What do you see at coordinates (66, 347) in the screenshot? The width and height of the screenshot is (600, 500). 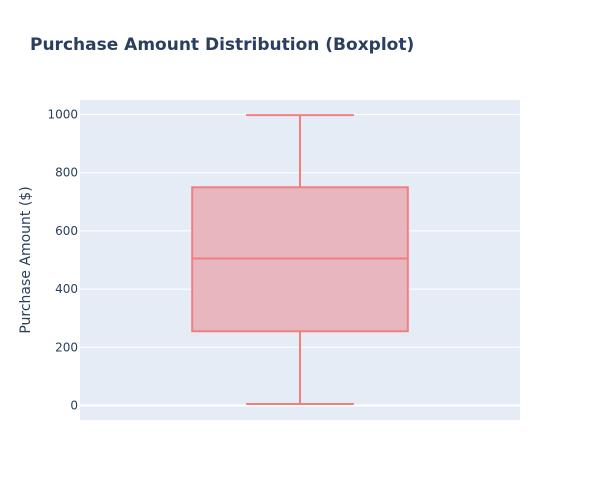 I see `y-tick-label: 200` at bounding box center [66, 347].